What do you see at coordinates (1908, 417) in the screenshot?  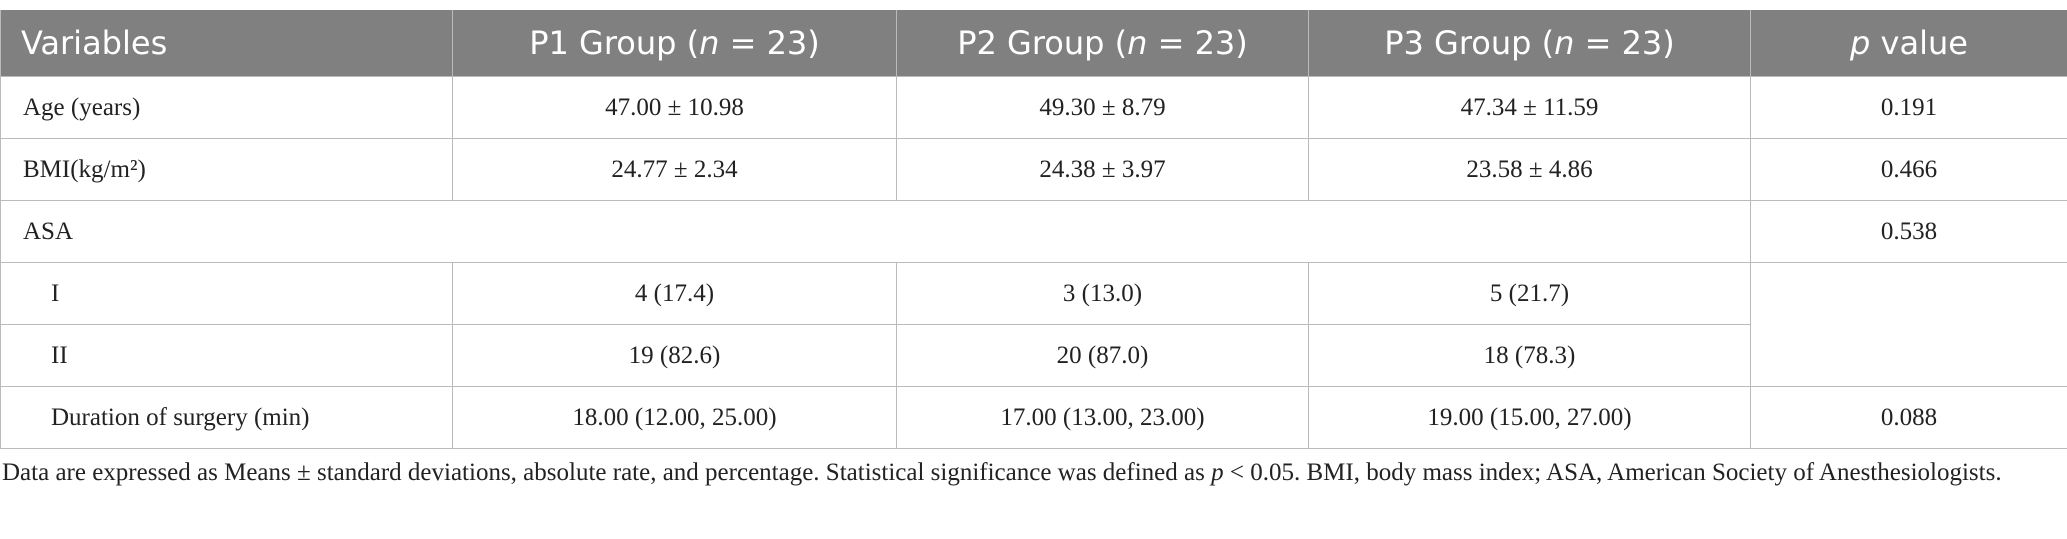 I see `cell: 0.088` at bounding box center [1908, 417].